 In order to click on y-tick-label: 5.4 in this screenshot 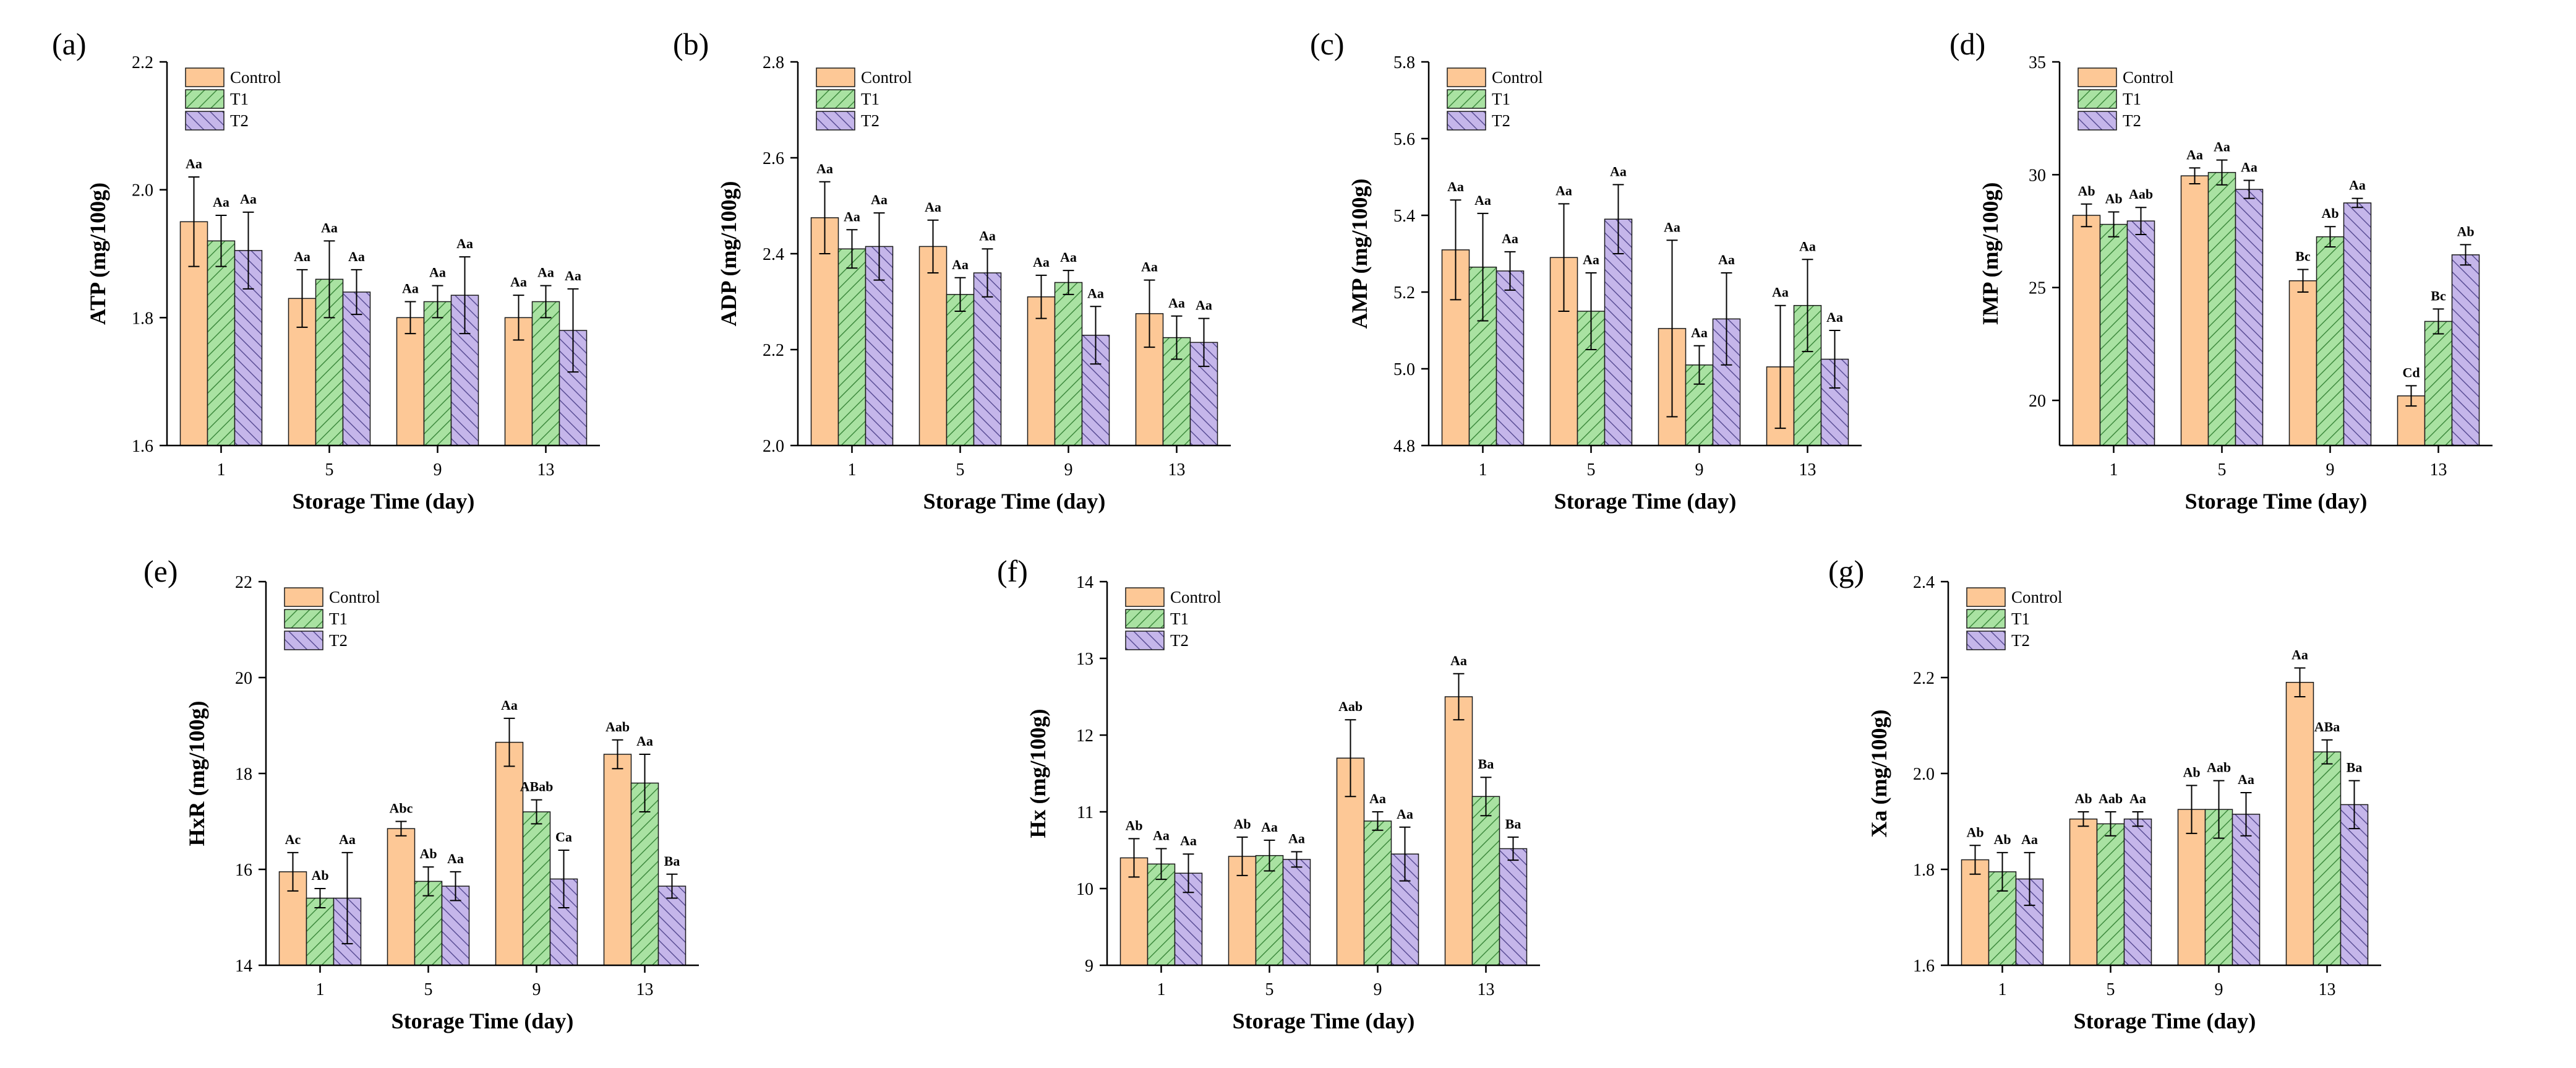, I will do `click(1404, 217)`.